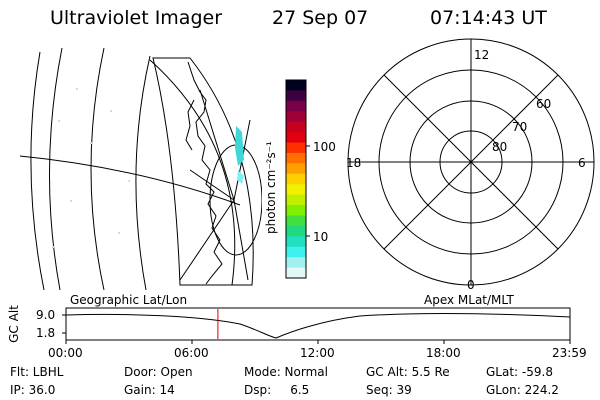 The image size is (600, 400). Describe the element at coordinates (443, 353) in the screenshot. I see `timeline-xtick-label: 18:00` at that location.